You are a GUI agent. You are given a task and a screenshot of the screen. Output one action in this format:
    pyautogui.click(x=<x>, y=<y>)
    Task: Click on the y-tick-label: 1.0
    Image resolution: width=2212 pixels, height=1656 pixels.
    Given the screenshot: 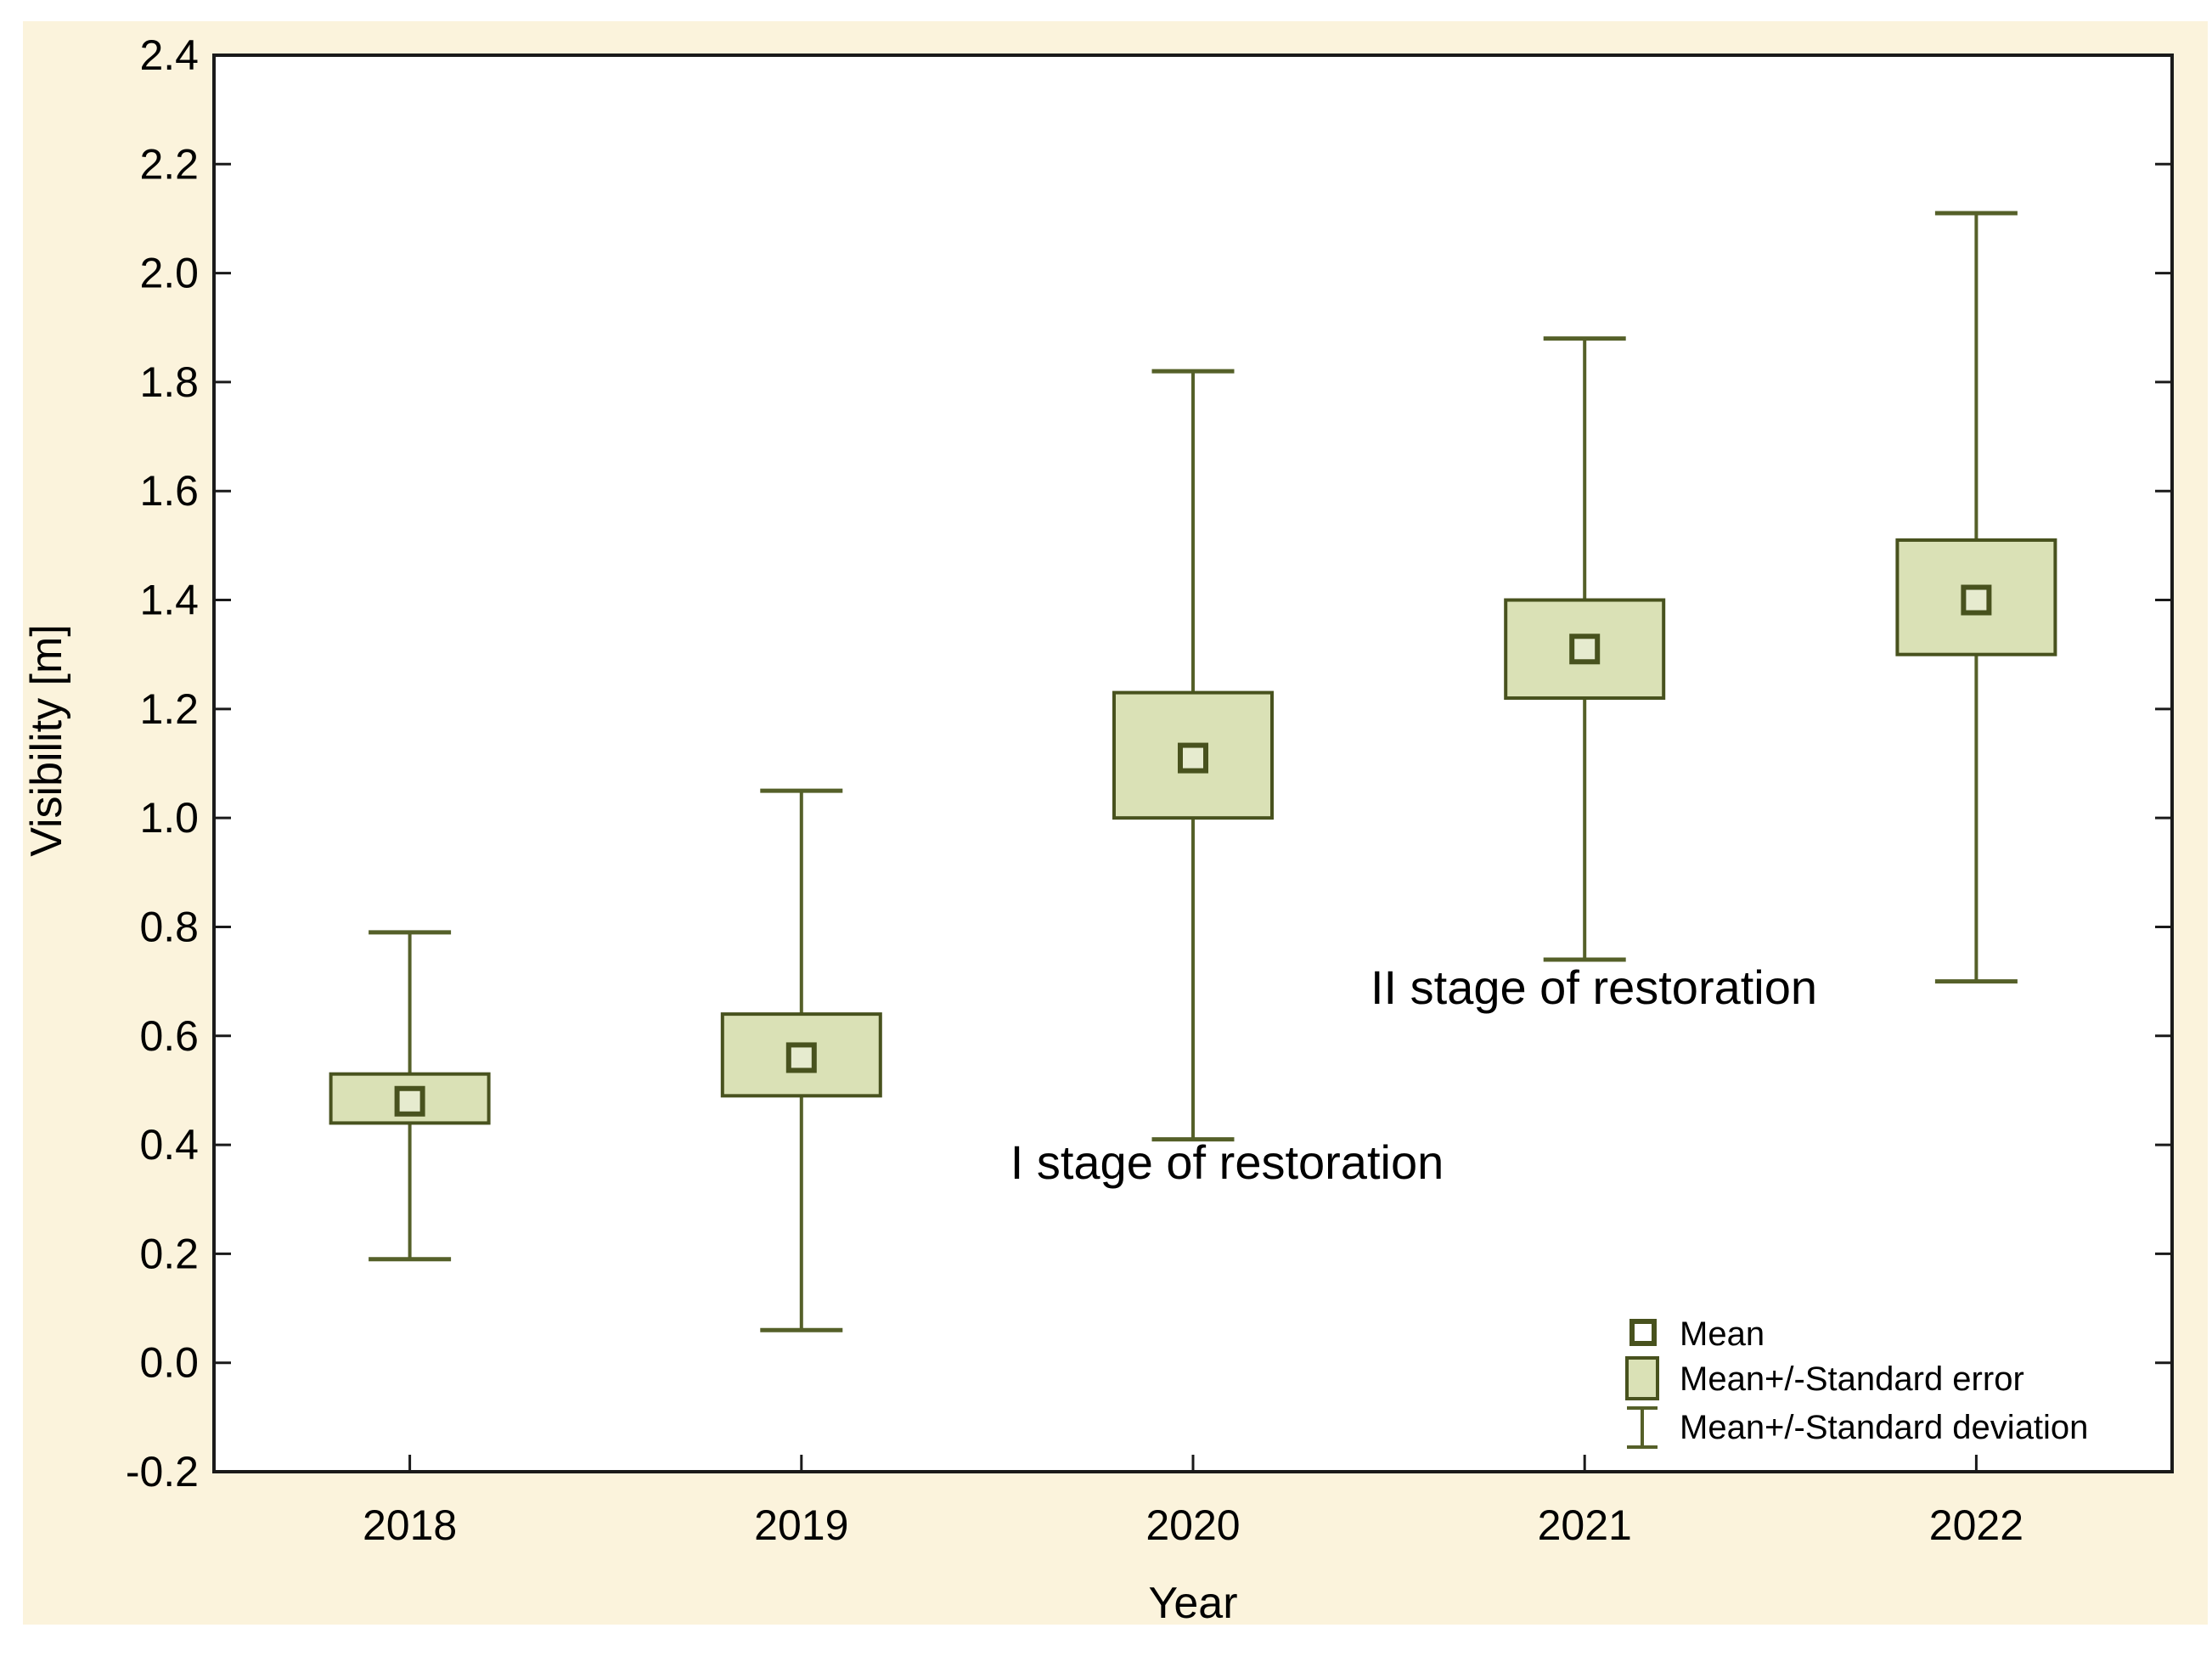 What is the action you would take?
    pyautogui.click(x=169, y=818)
    